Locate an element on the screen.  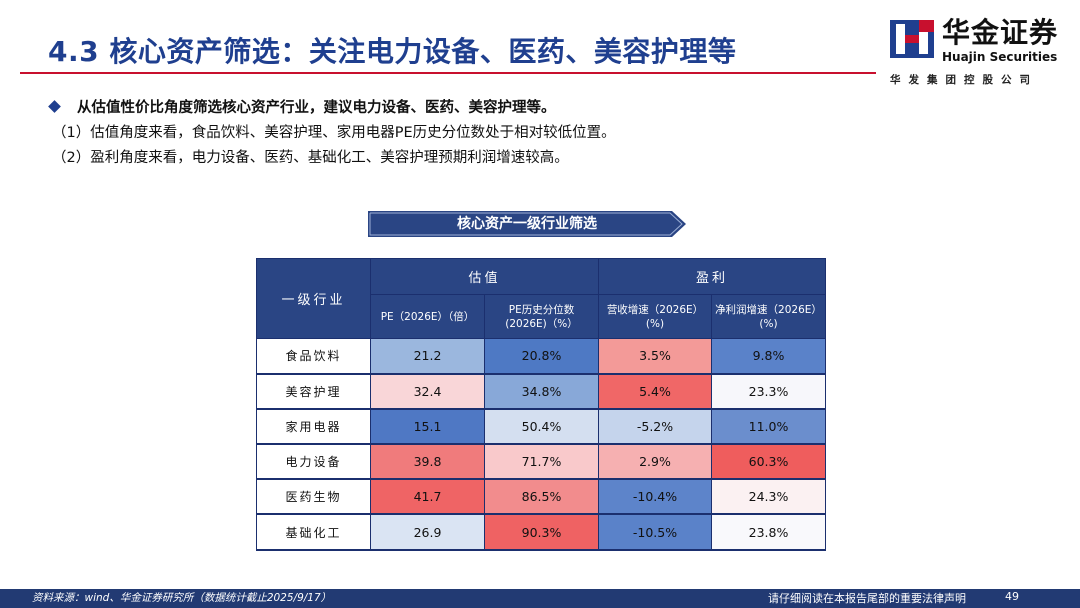
header-net-profit-growth: 净利润增速（2026E） (%) is located at coordinates (768, 316).